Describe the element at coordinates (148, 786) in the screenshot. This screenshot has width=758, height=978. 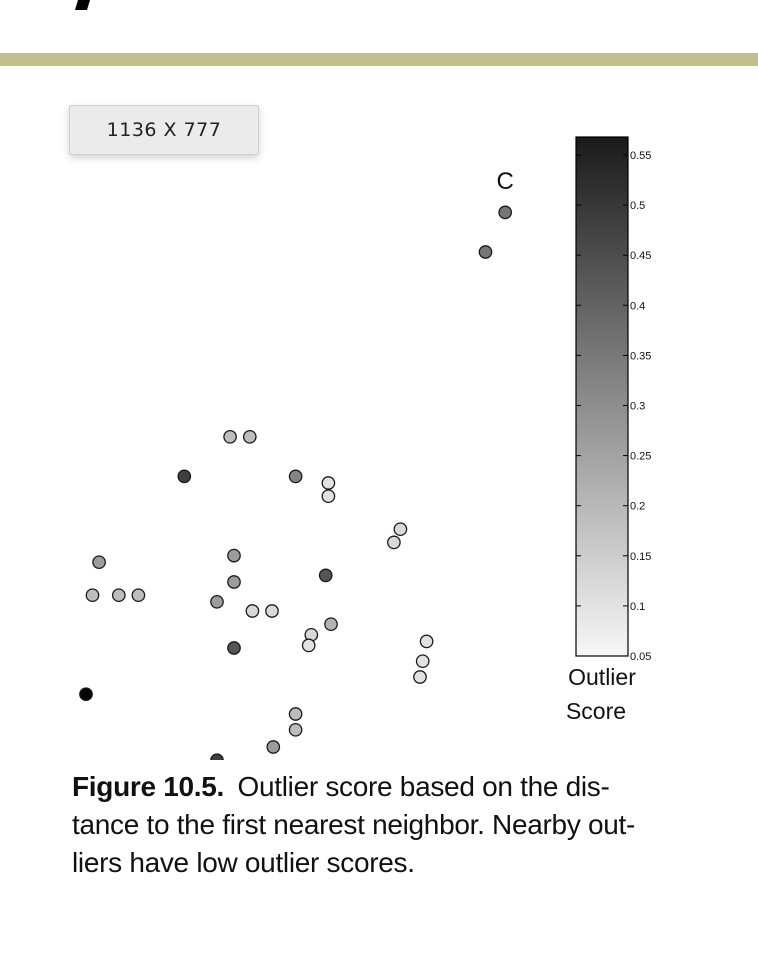
I see `caption-figure-label: Figure 10.5.` at that location.